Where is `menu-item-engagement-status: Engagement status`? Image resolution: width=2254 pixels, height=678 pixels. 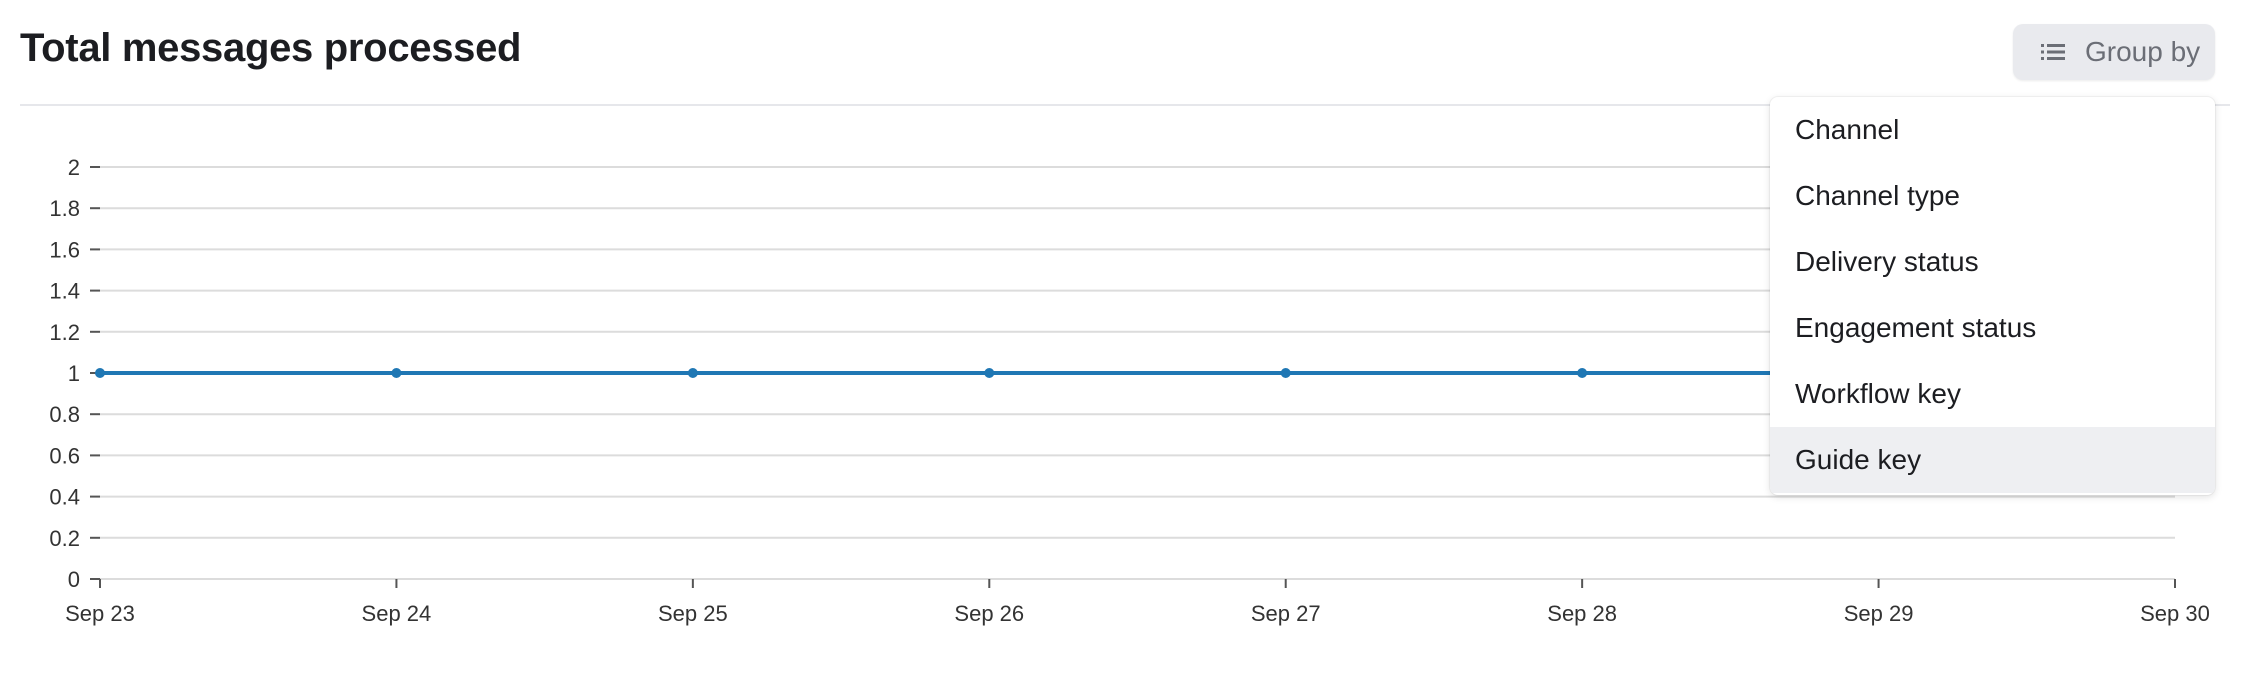 menu-item-engagement-status: Engagement status is located at coordinates (1916, 327).